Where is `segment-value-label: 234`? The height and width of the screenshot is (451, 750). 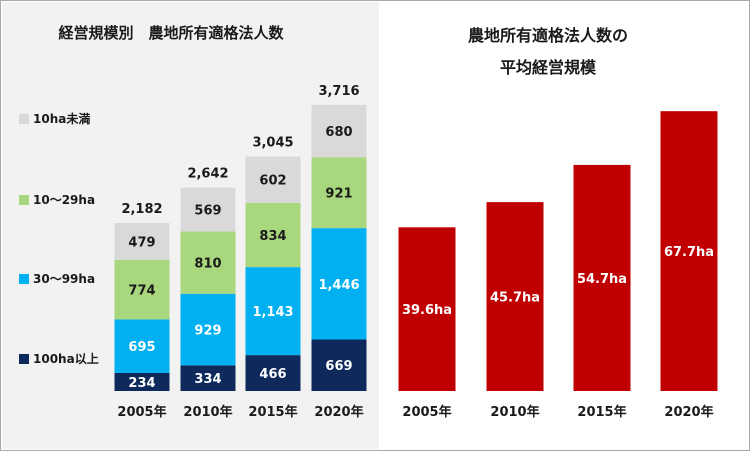 segment-value-label: 234 is located at coordinates (141, 383).